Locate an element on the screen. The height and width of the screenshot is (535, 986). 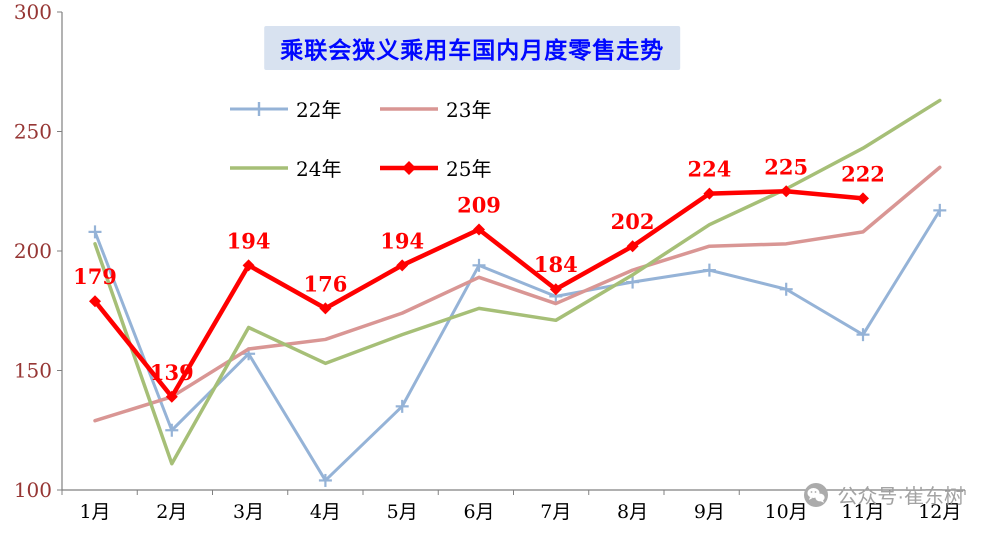
legend-label-25: 25年 is located at coordinates (469, 169).